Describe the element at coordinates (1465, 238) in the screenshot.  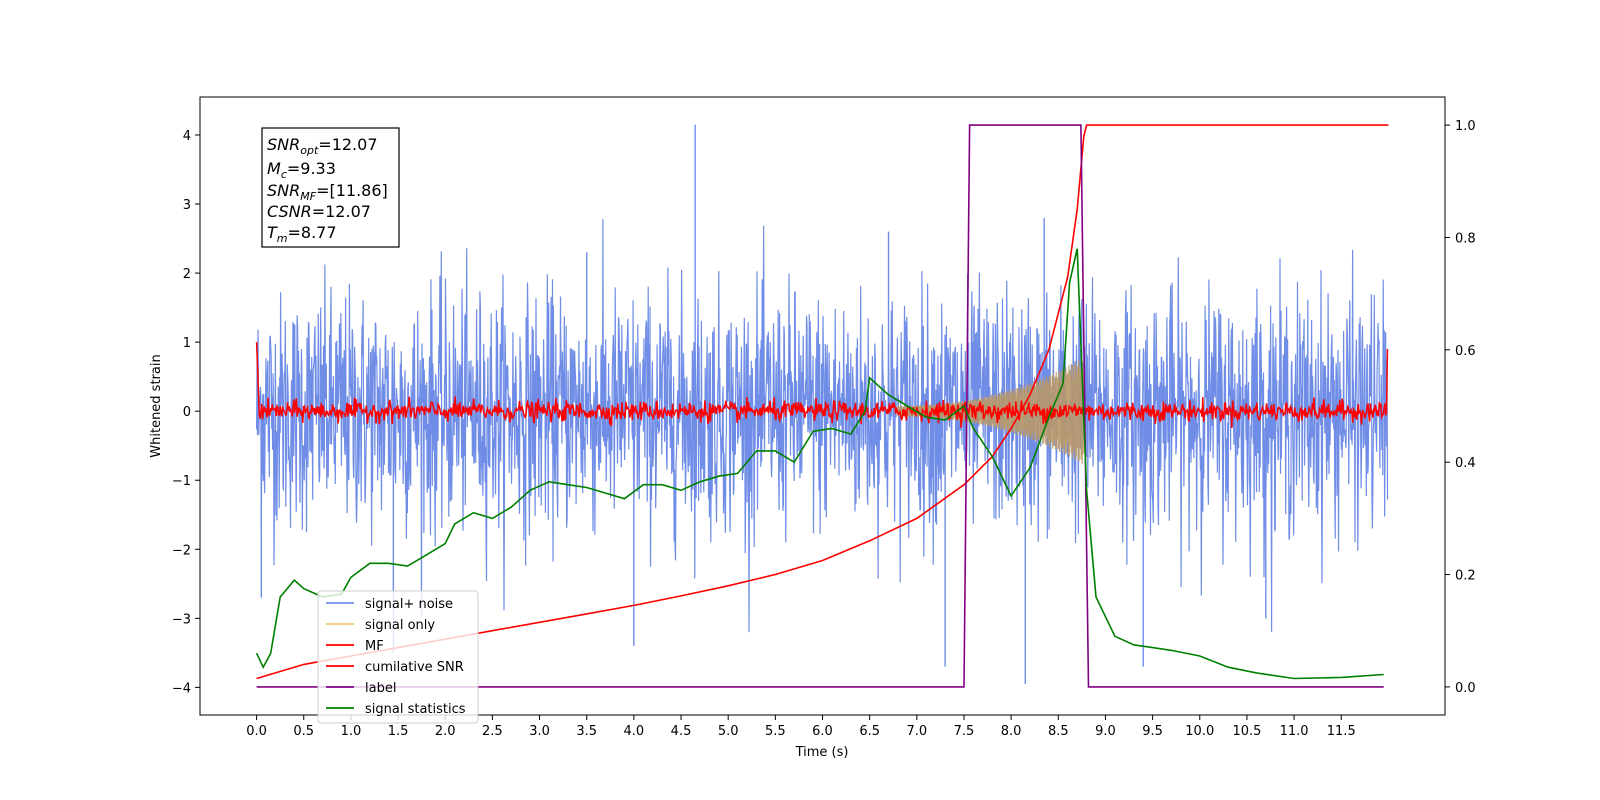
I see `y-right-tick-label: 0.8` at that location.